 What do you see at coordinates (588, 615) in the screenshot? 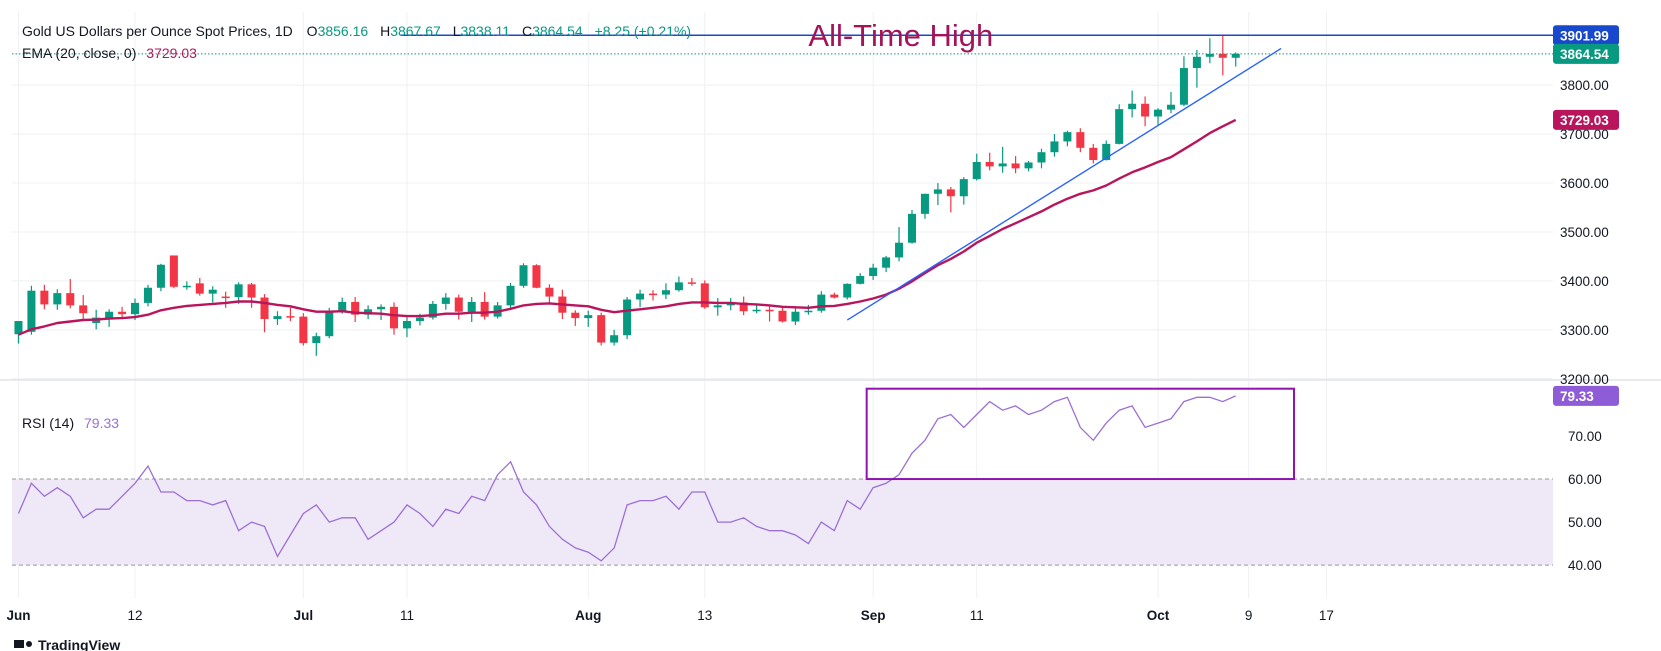
I see `time-tick-label: Aug` at bounding box center [588, 615].